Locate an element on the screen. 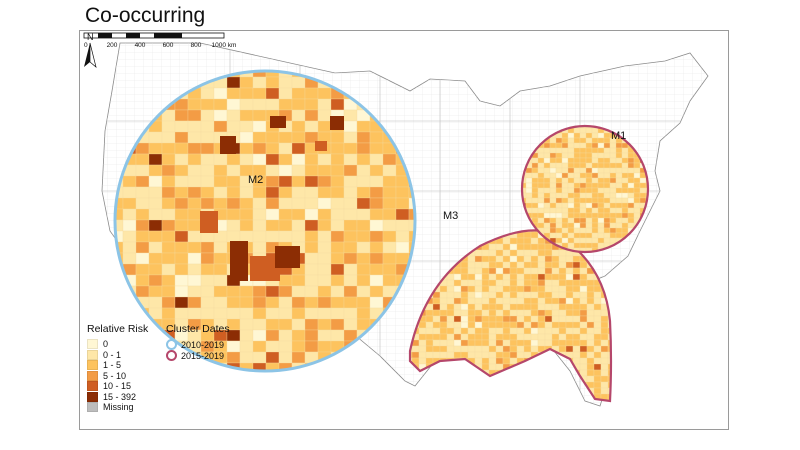 The image size is (800, 450). cluster-label-m1: M1 is located at coordinates (618, 136).